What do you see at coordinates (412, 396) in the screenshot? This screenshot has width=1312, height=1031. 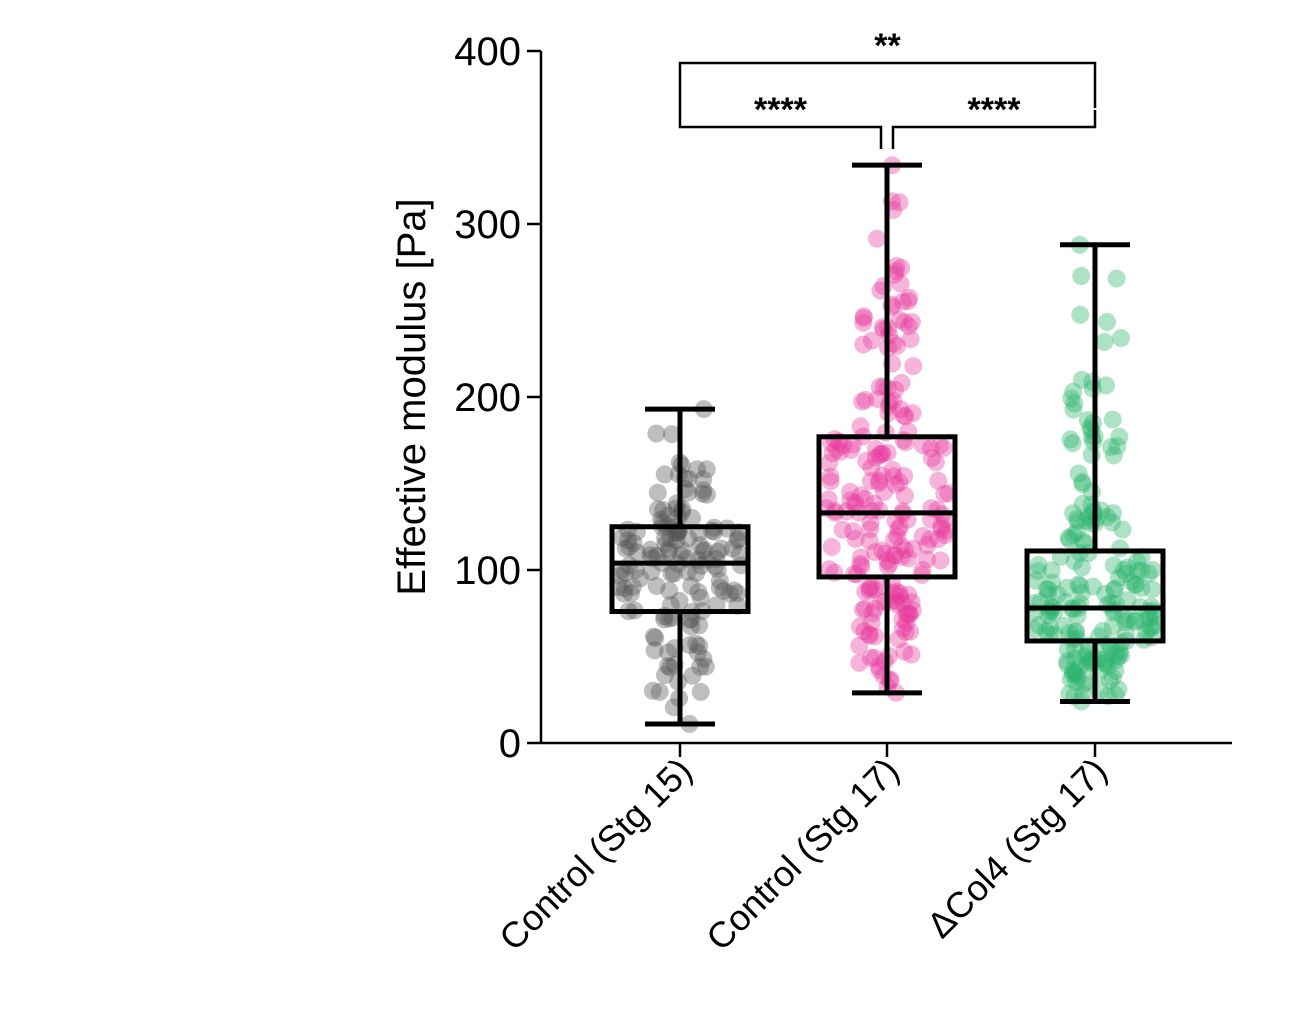 I see `y-axis-label: Effective modulus [Pa]` at bounding box center [412, 396].